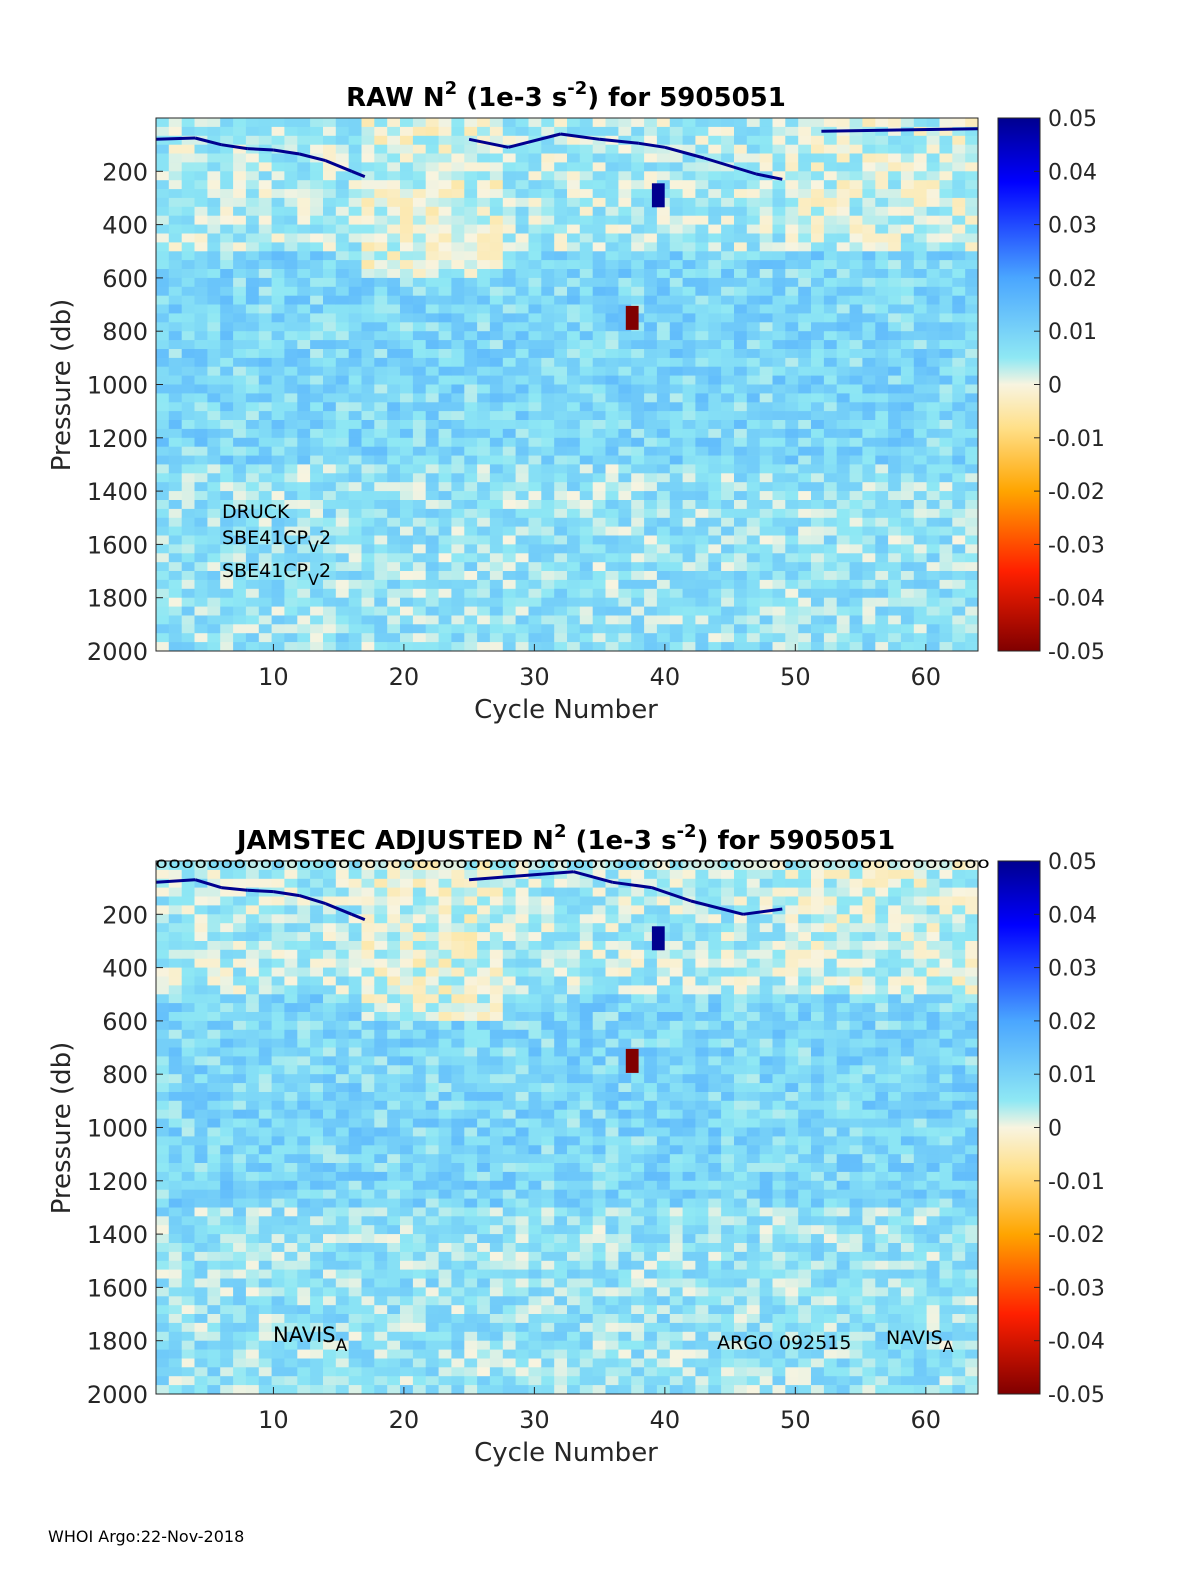 This screenshot has width=1200, height=1575. I want to click on mixed-layer-segment, so click(684, 152).